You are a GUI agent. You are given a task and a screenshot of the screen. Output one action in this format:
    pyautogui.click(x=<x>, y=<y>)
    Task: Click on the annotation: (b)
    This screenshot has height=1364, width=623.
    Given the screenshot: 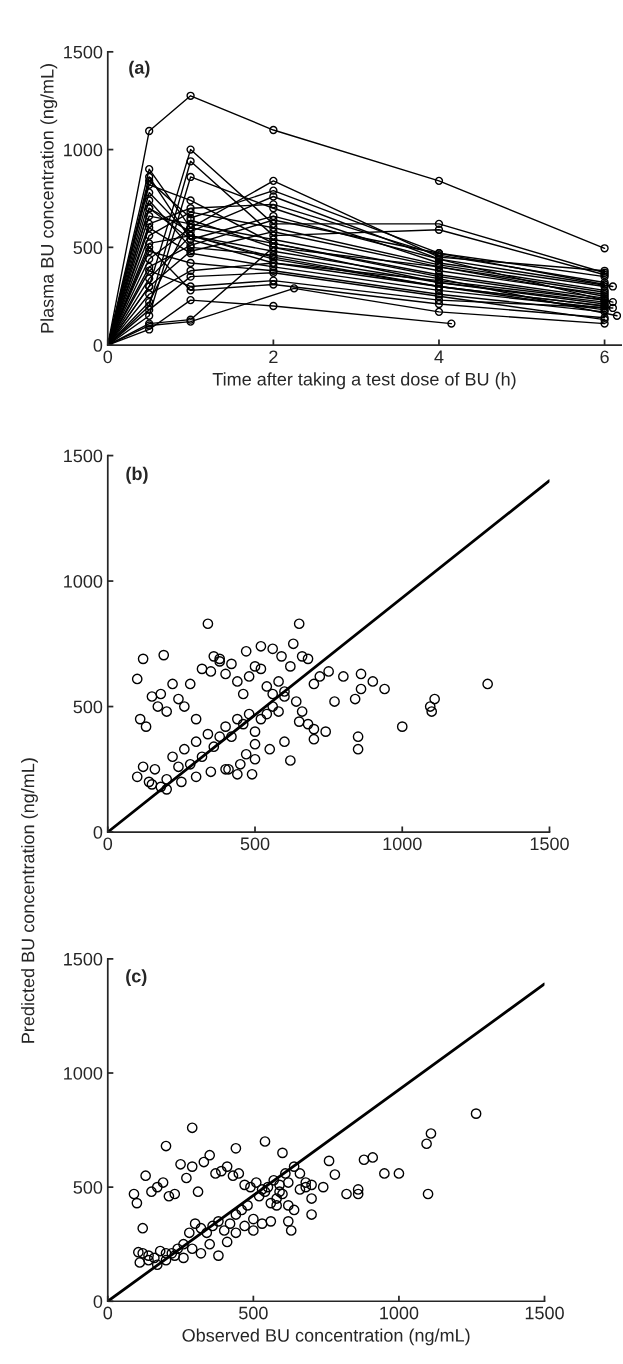 What is the action you would take?
    pyautogui.click(x=137, y=475)
    